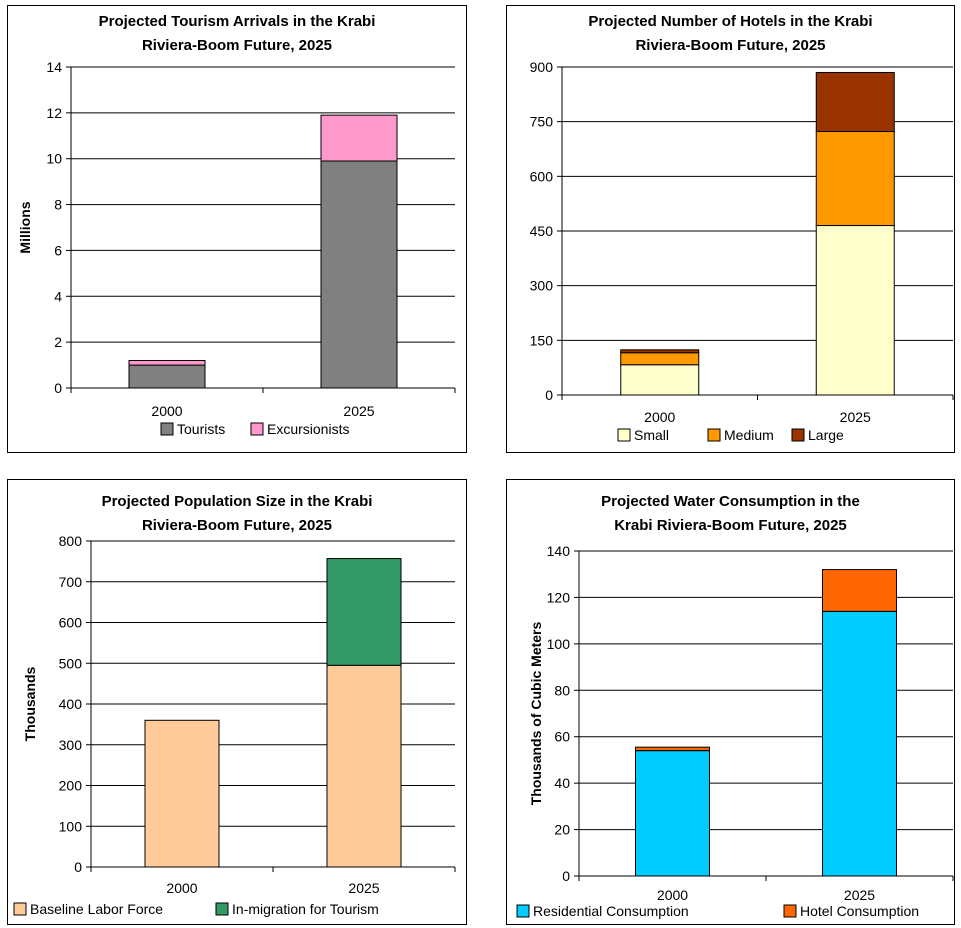  I want to click on y-tick-label: 750, so click(542, 122).